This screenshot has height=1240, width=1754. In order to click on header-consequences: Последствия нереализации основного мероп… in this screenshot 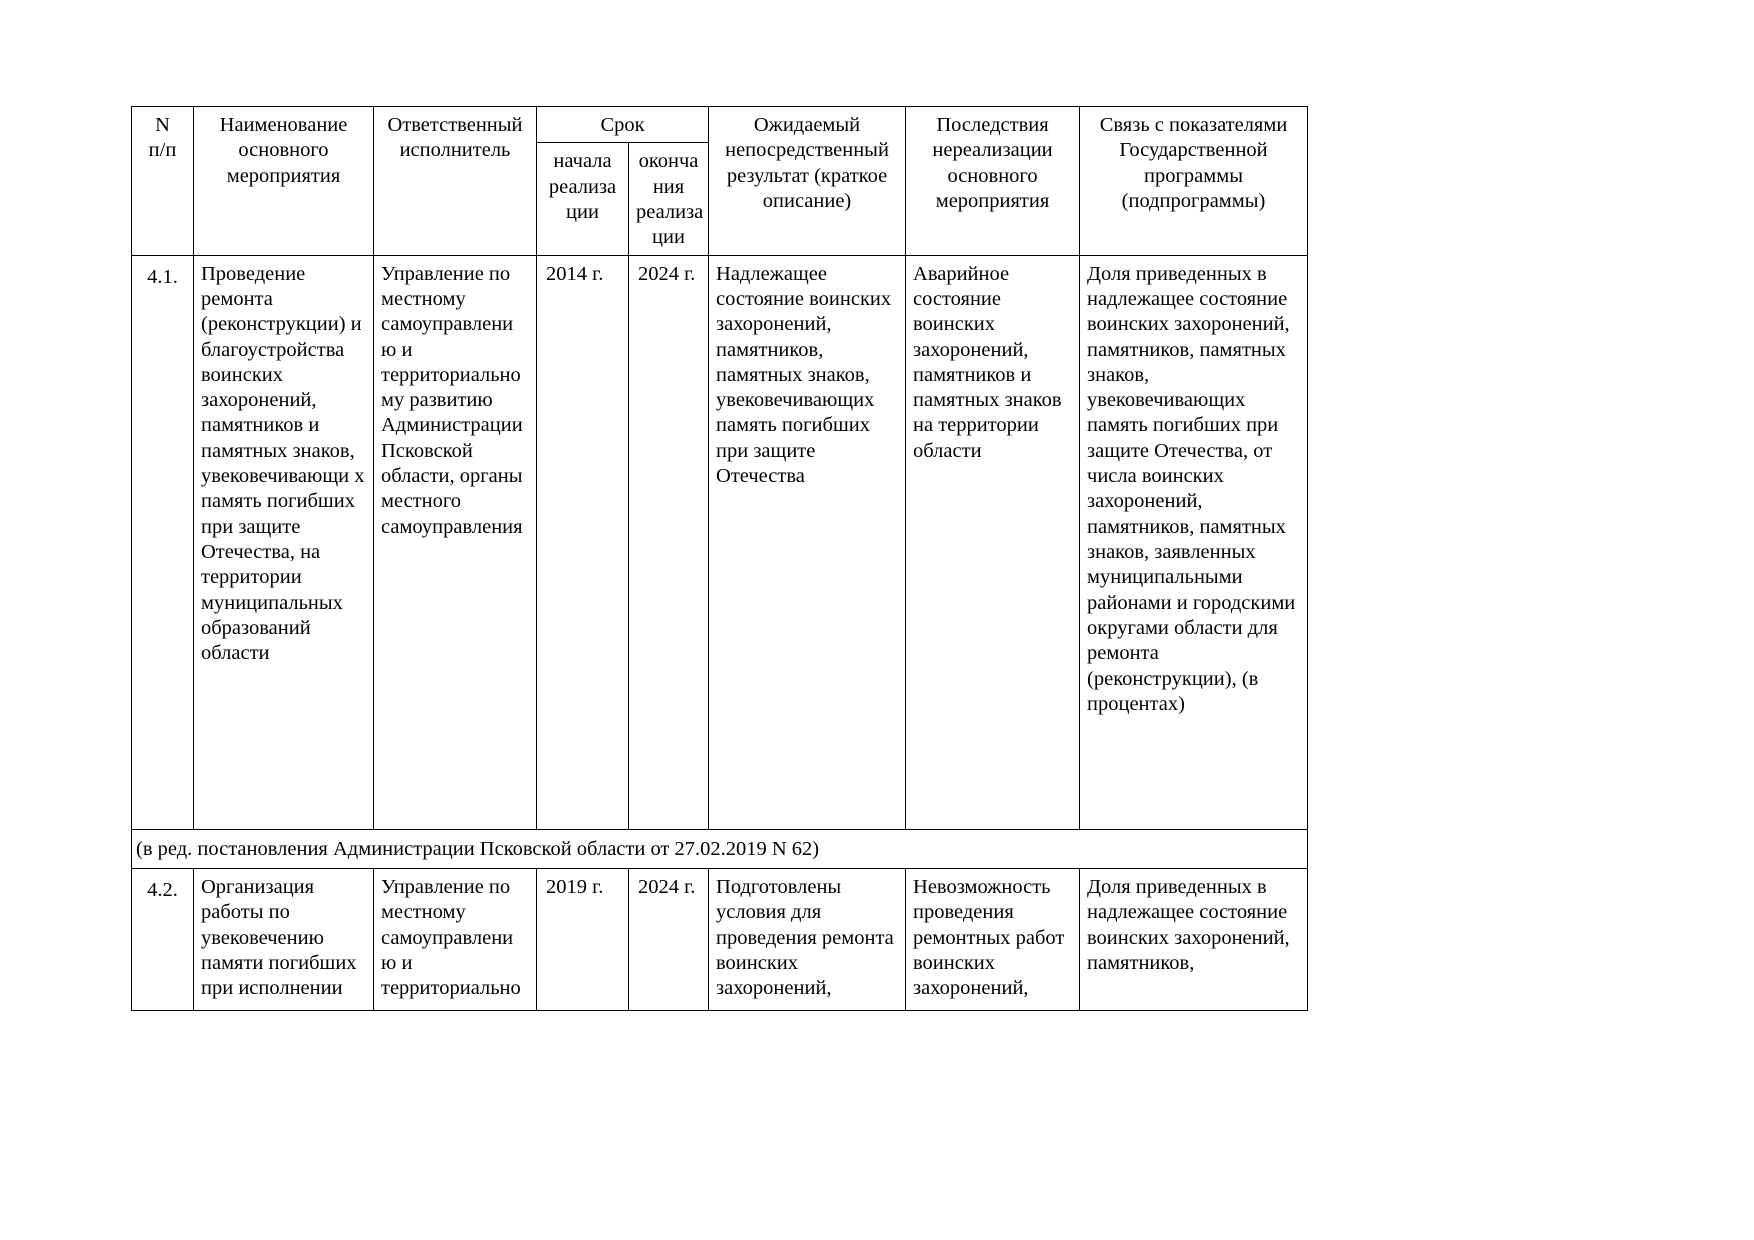, I will do `click(993, 181)`.